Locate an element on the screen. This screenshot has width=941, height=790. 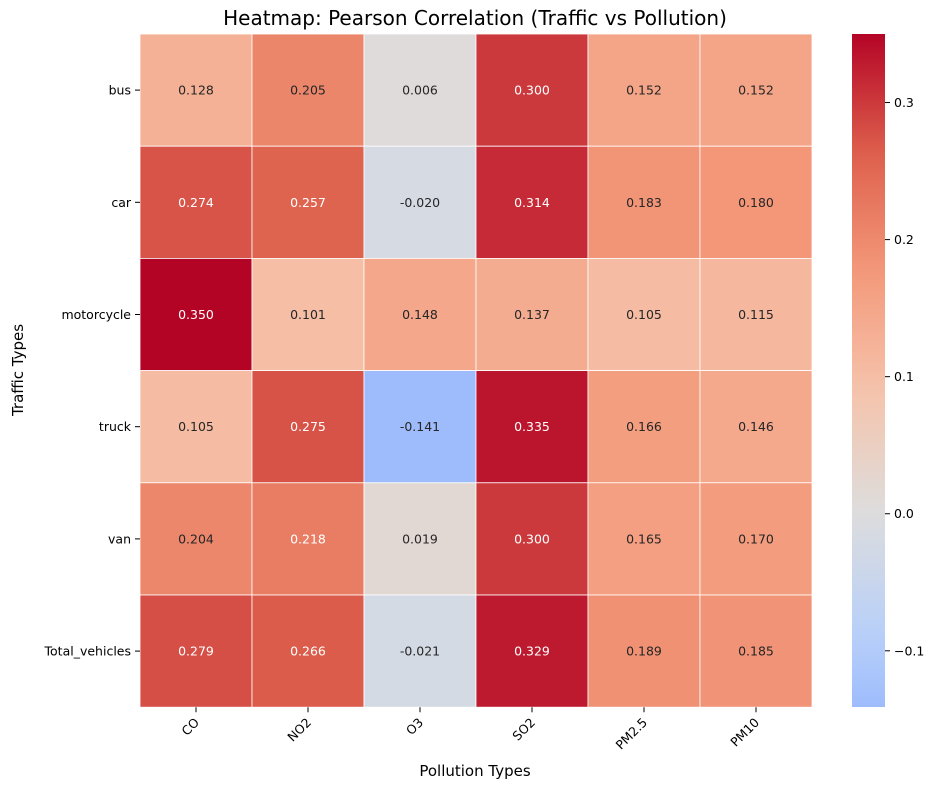
cell-value-label: 0.165 is located at coordinates (644, 538).